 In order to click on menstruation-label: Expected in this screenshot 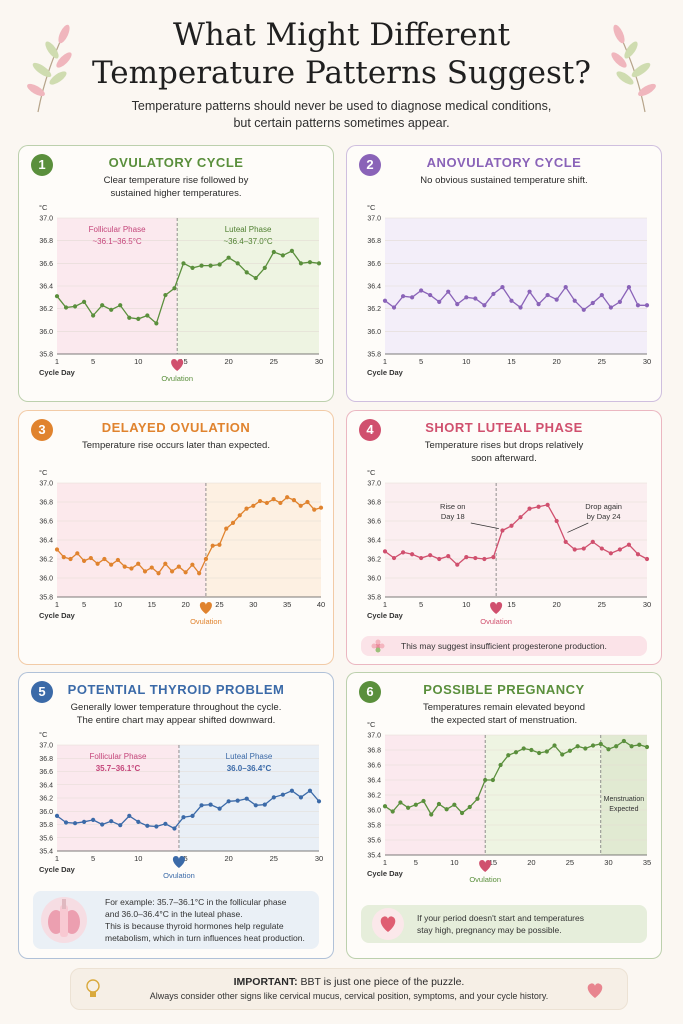, I will do `click(623, 809)`.